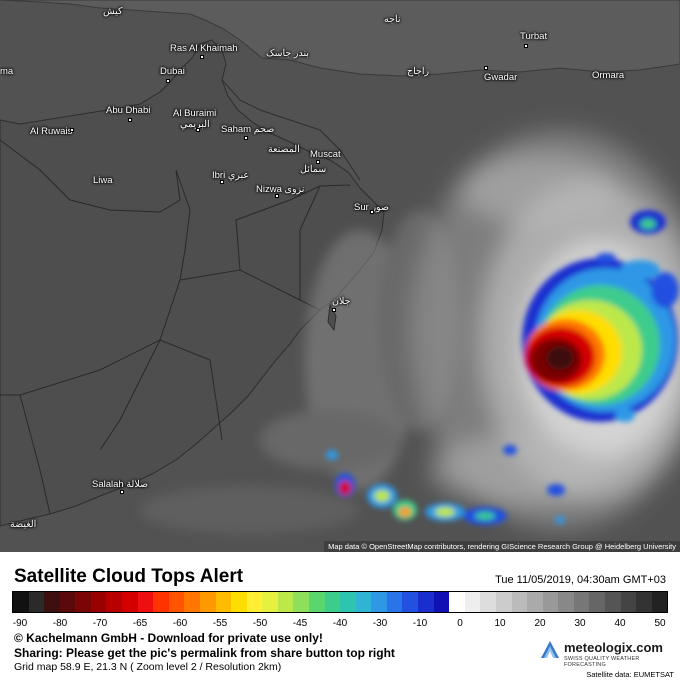 The image size is (680, 680). I want to click on color-scale-tick-label: 50, so click(660, 623).